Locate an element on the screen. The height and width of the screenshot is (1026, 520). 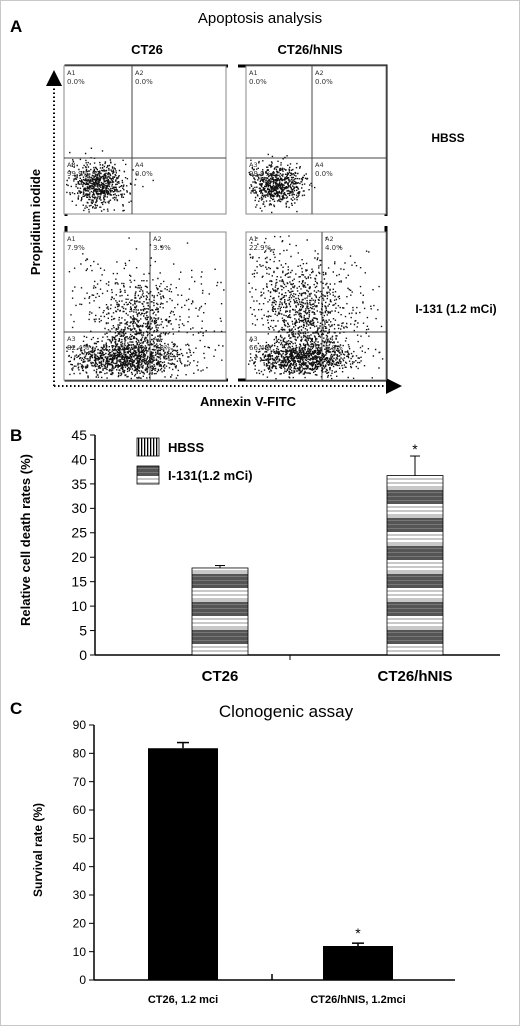
panel-b-y-axis-label: Relative cell death rates (%) is located at coordinates (25, 540).